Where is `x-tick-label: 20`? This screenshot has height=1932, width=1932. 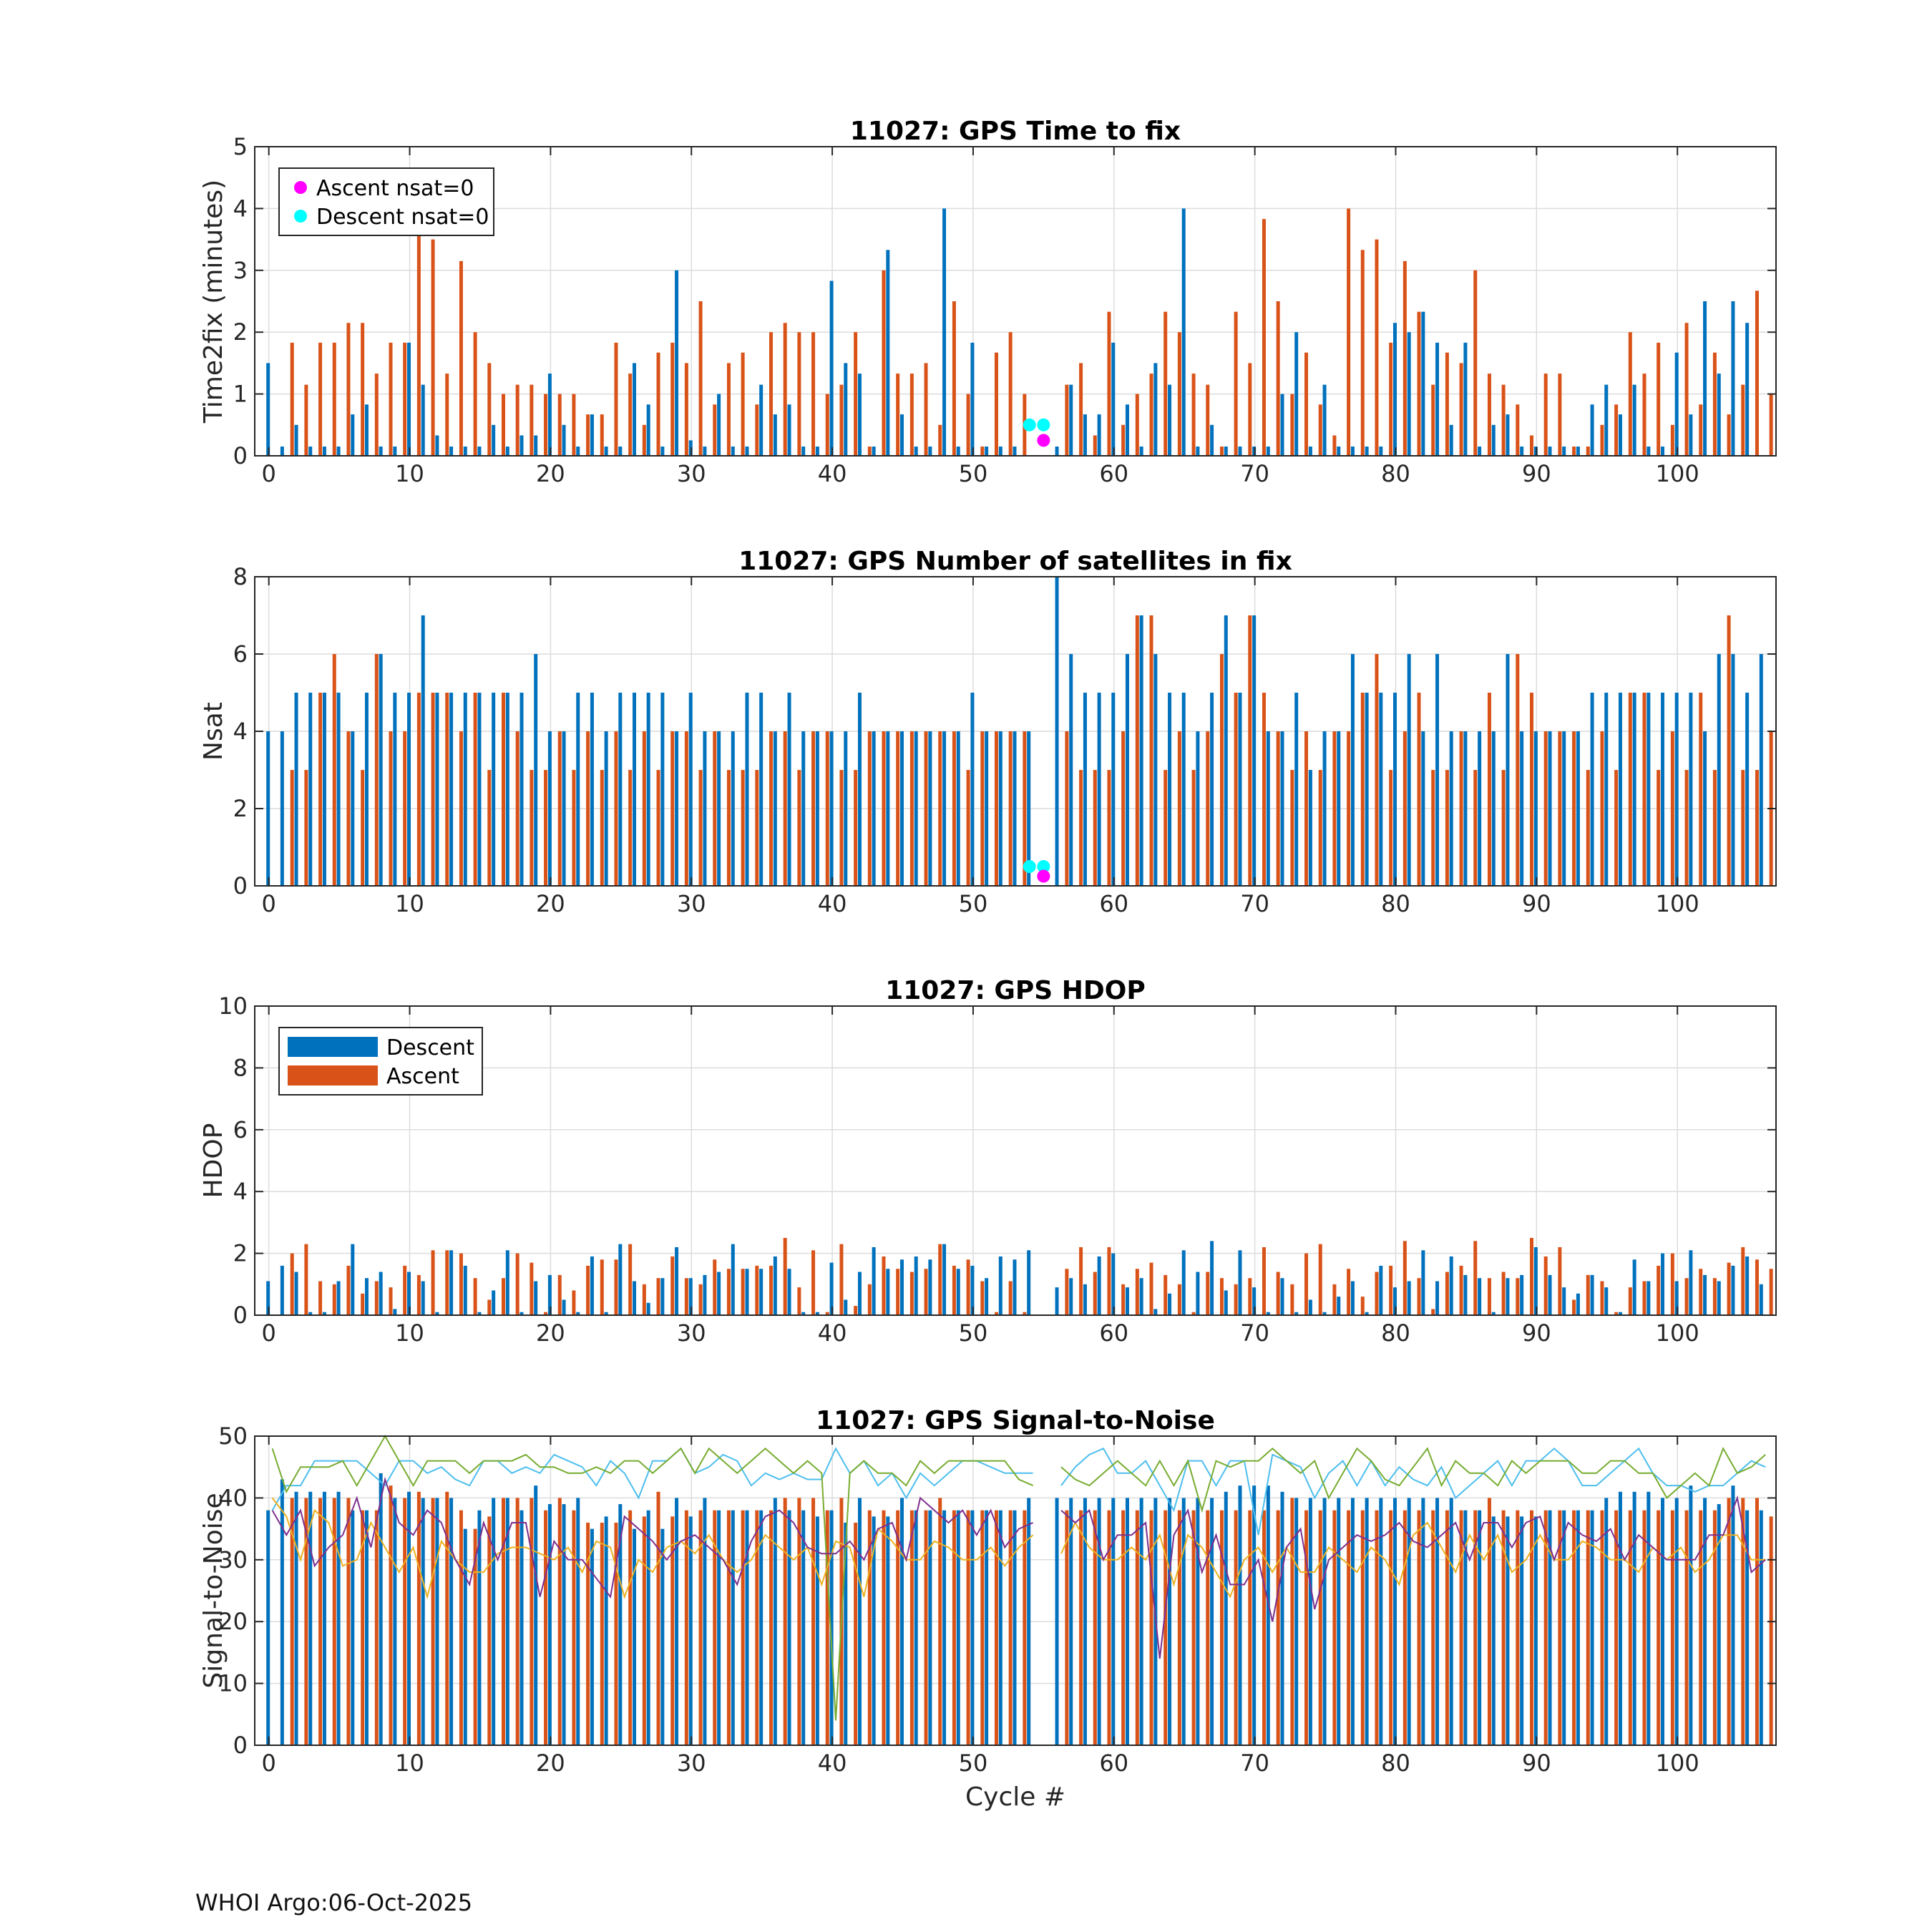
x-tick-label: 20 is located at coordinates (550, 1333).